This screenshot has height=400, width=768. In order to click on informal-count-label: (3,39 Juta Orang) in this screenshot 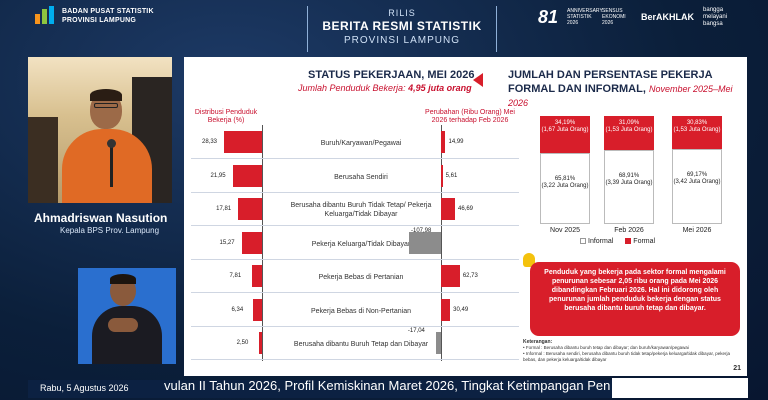, I will do `click(629, 182)`.